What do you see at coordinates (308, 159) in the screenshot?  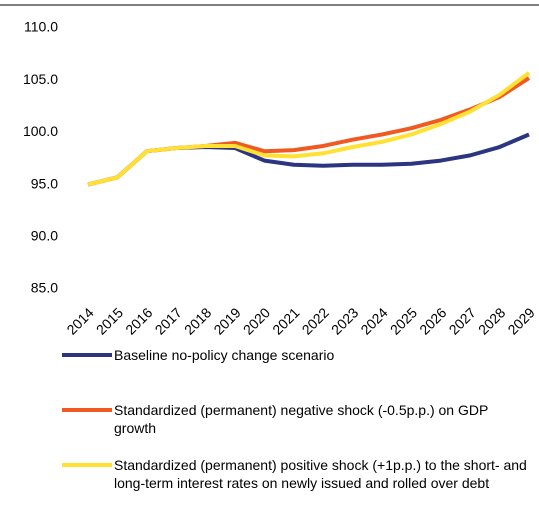 I see `series-line` at bounding box center [308, 159].